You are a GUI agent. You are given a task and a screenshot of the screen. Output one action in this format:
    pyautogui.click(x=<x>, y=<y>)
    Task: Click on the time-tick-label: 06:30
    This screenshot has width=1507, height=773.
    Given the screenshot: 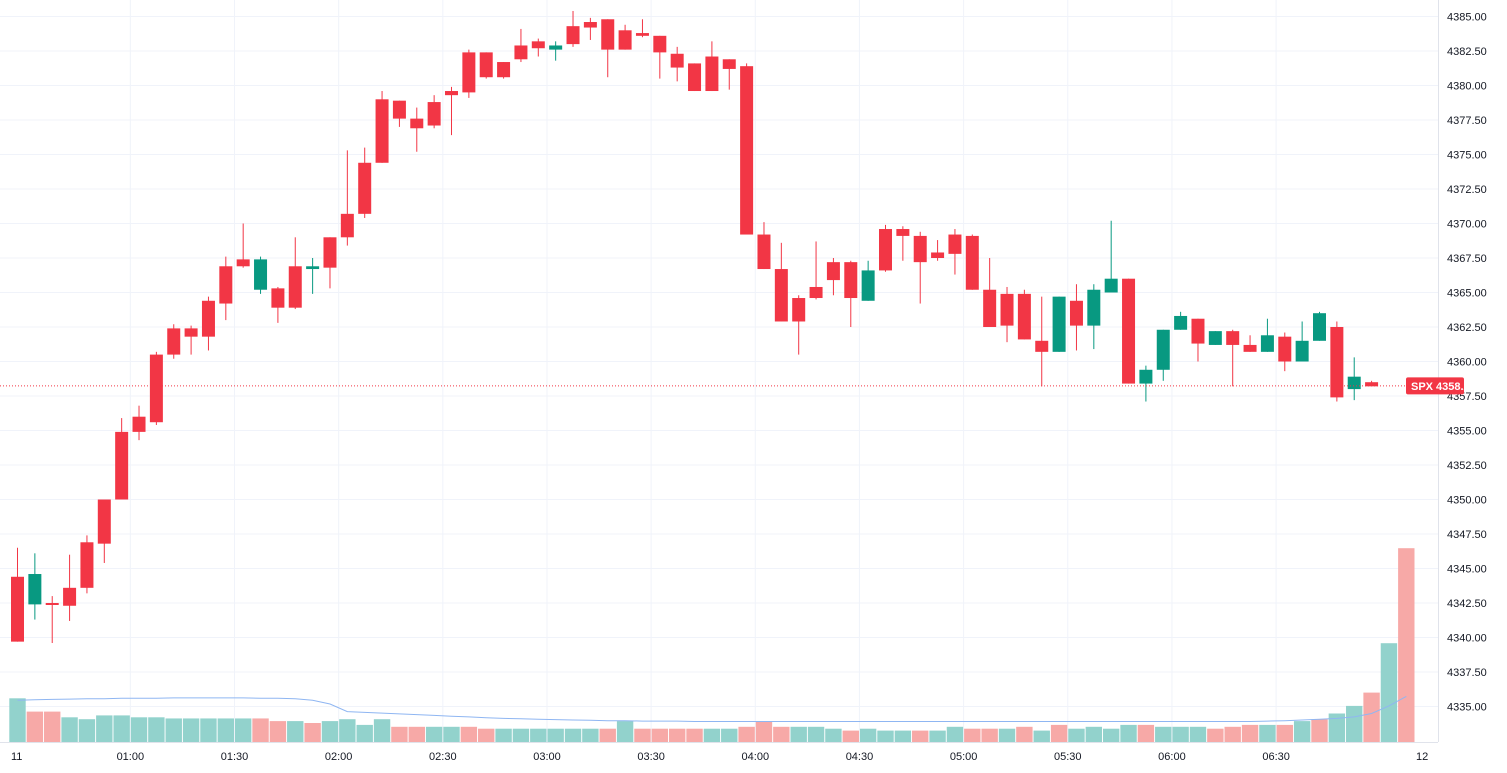 What is the action you would take?
    pyautogui.click(x=1276, y=757)
    